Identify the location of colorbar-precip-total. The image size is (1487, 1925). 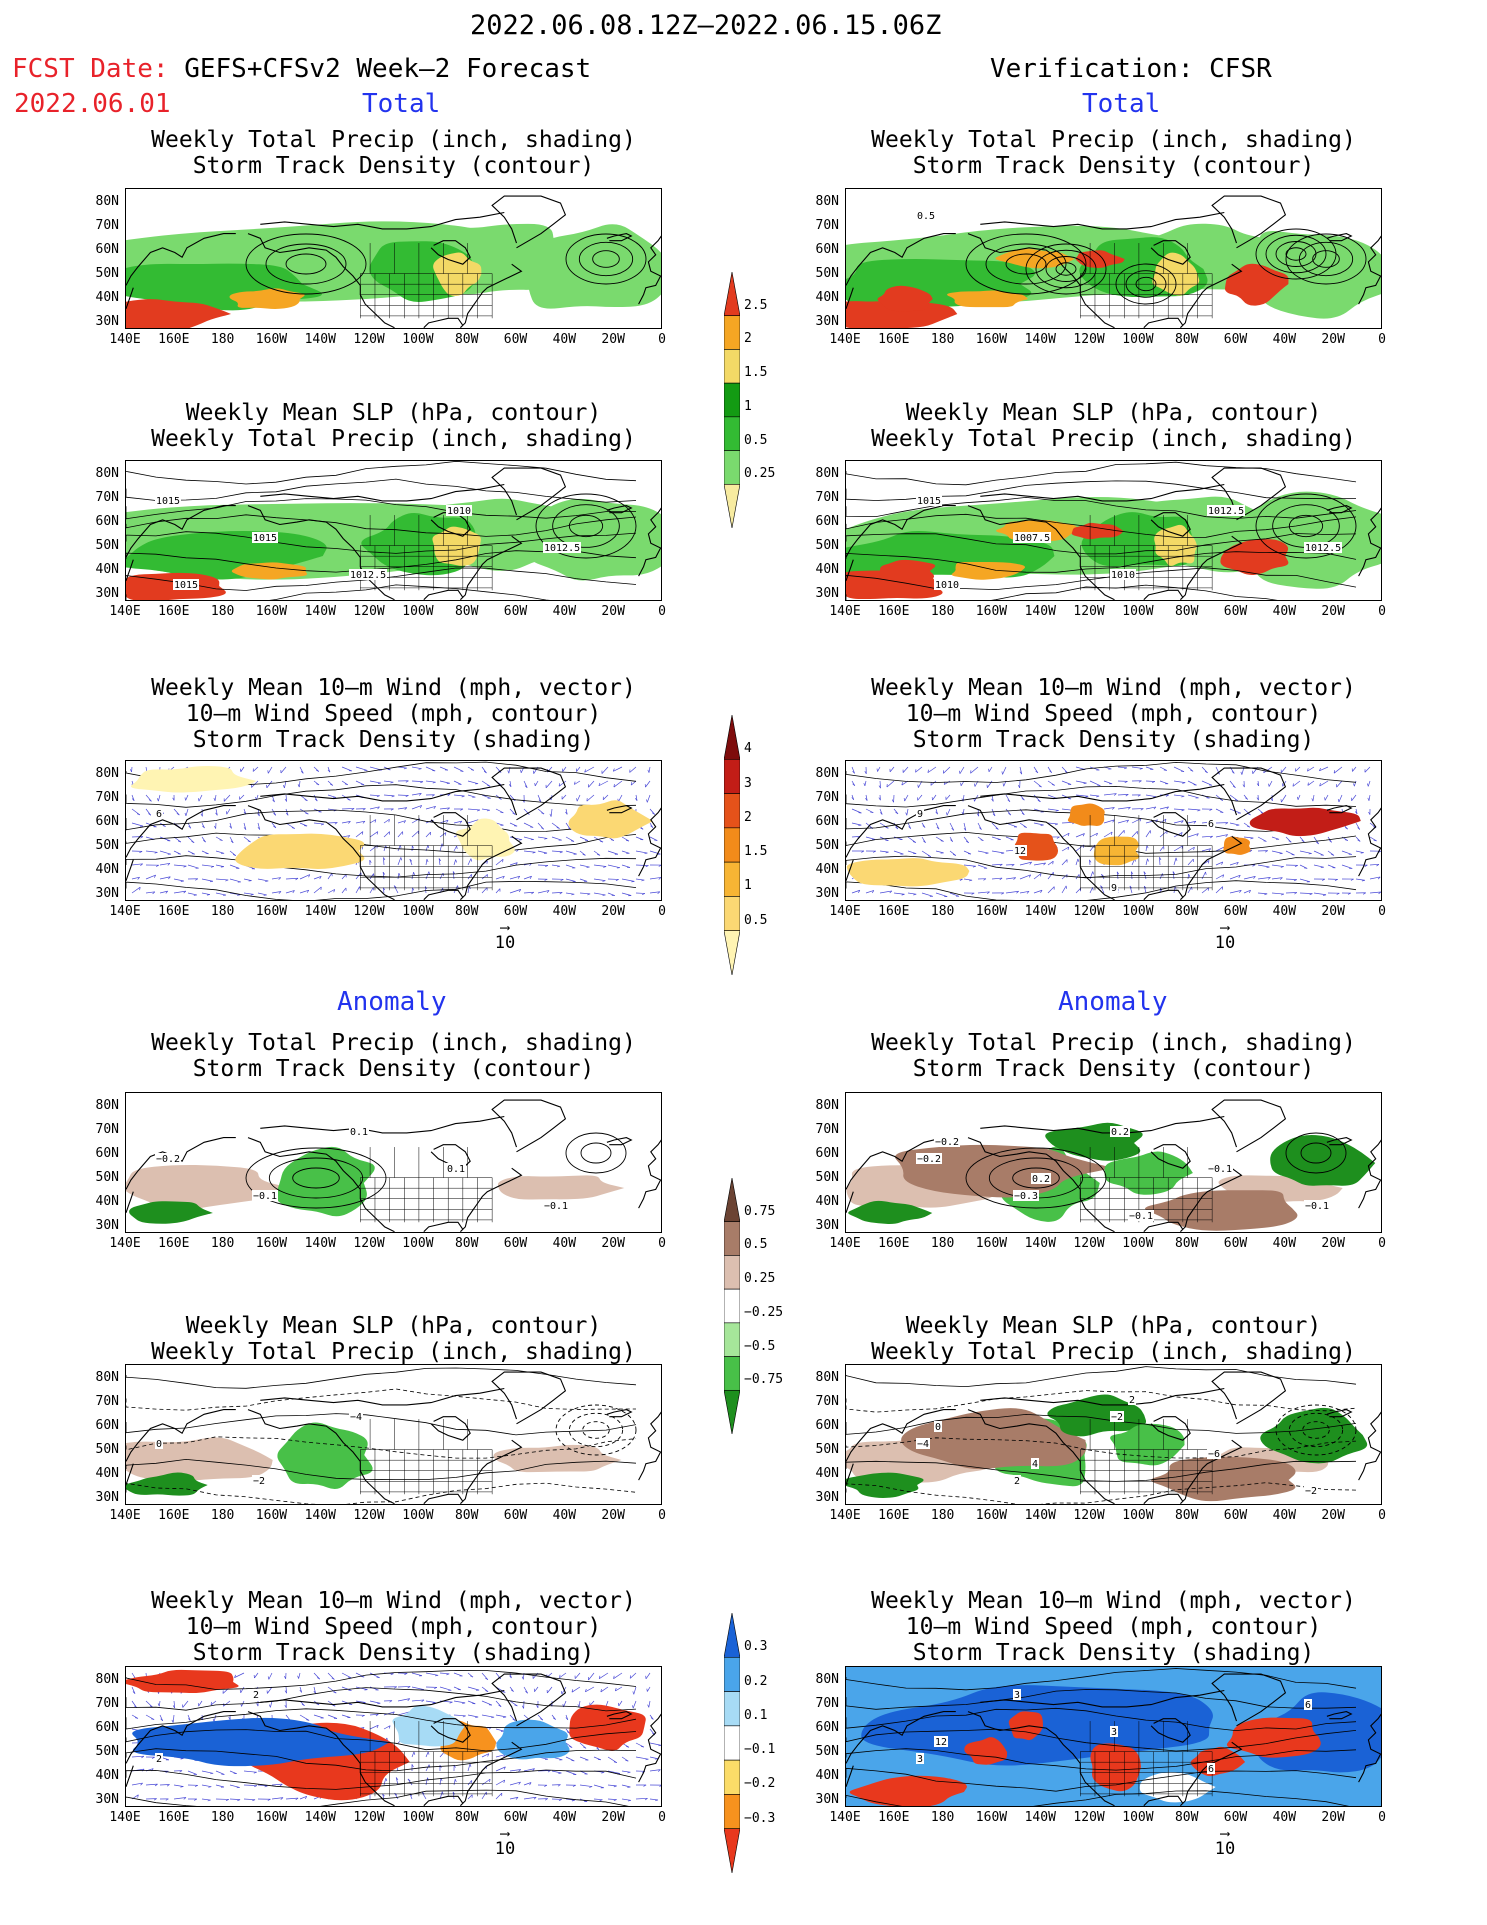
(732, 400).